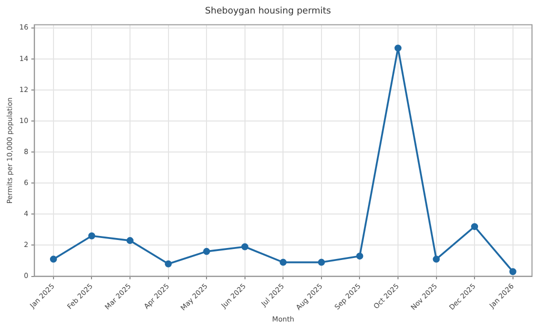 This screenshot has width=540, height=324. Describe the element at coordinates (268, 11) in the screenshot. I see `chart-title: Sheboygan housing permits` at that location.